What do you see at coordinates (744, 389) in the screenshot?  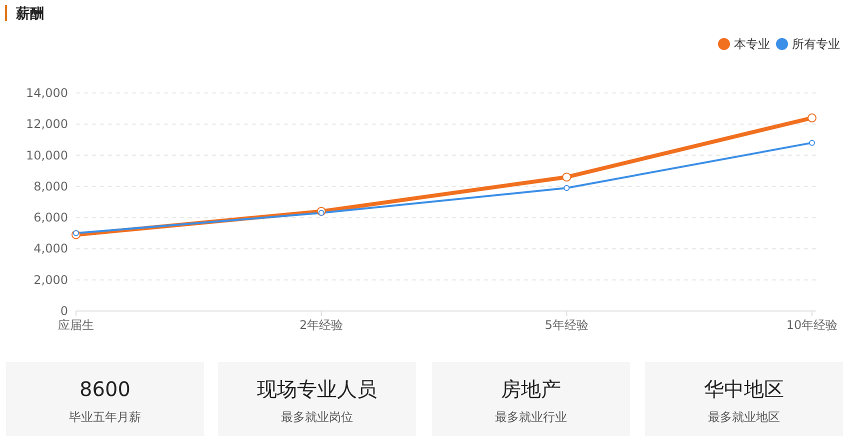 I see `text: 华中地区` at bounding box center [744, 389].